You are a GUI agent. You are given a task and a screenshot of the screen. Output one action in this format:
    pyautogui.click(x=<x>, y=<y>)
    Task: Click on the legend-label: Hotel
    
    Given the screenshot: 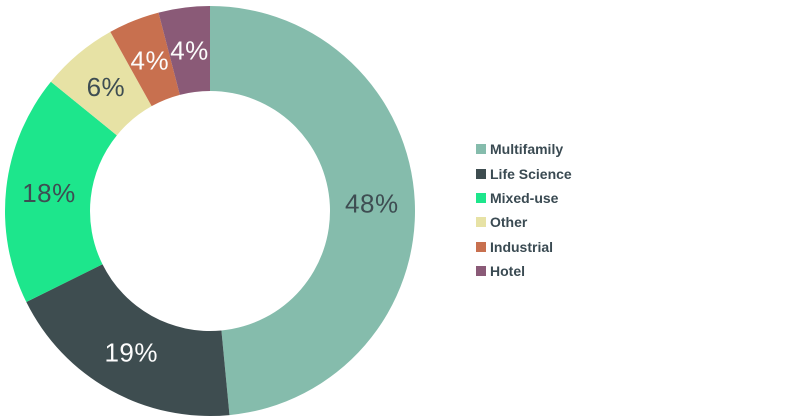 What is the action you would take?
    pyautogui.click(x=507, y=271)
    